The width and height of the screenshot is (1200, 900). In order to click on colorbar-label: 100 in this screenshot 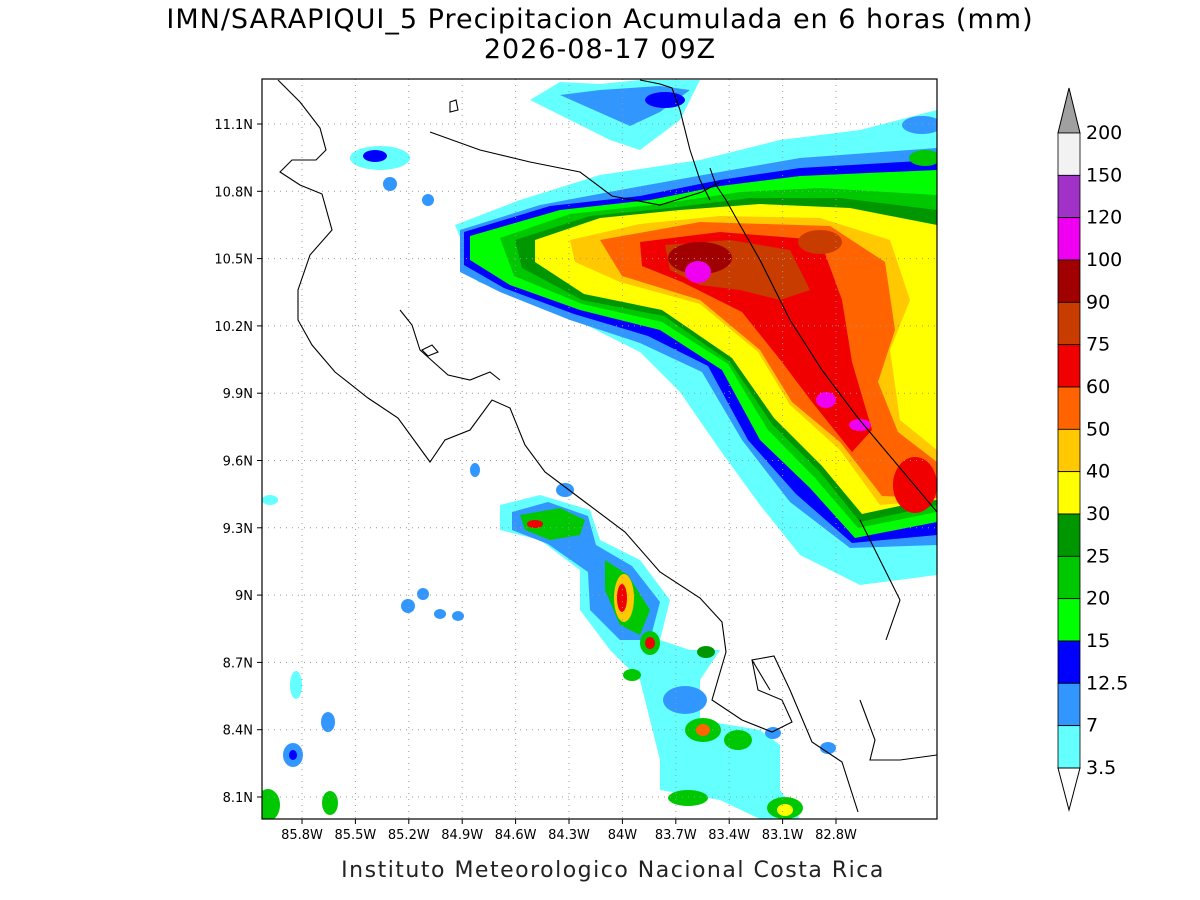, I will do `click(1104, 260)`.